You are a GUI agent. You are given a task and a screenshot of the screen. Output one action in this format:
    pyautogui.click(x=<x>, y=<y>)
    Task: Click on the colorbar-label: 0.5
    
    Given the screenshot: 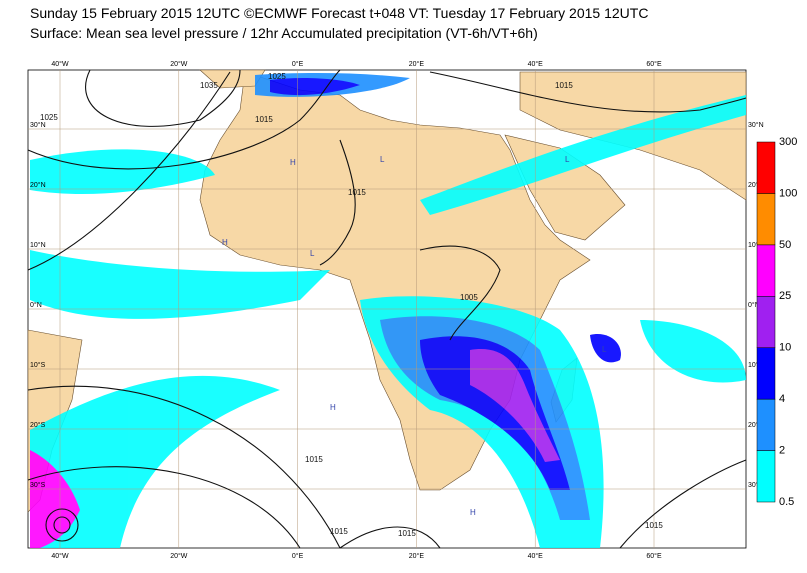 What is the action you would take?
    pyautogui.click(x=786, y=502)
    